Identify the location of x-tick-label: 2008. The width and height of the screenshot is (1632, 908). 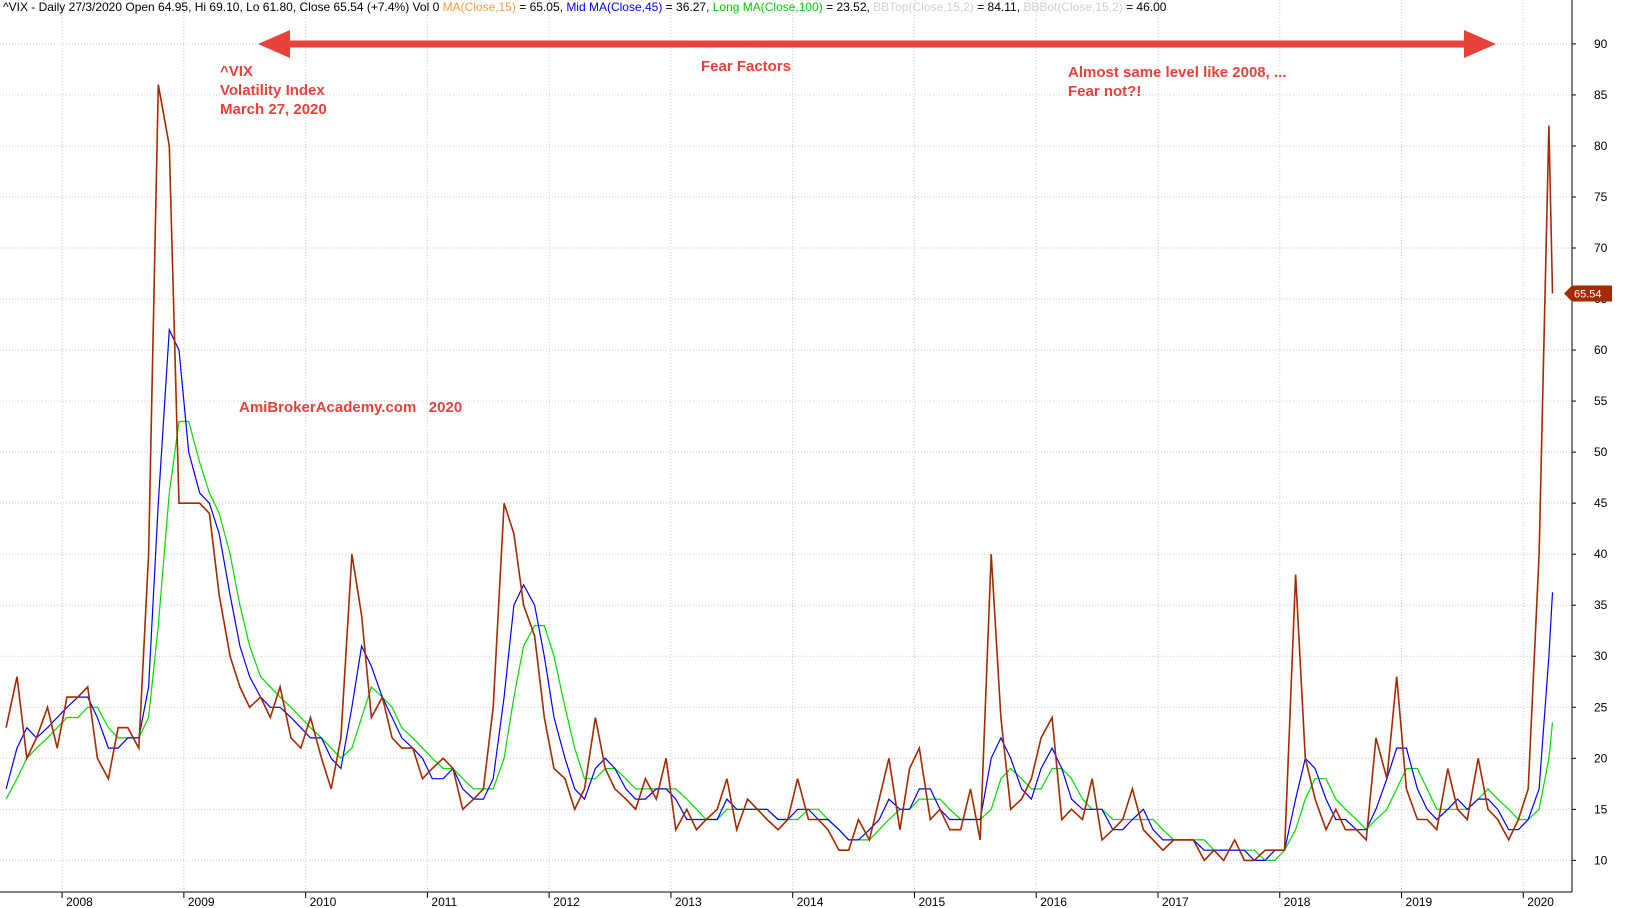
(79, 901).